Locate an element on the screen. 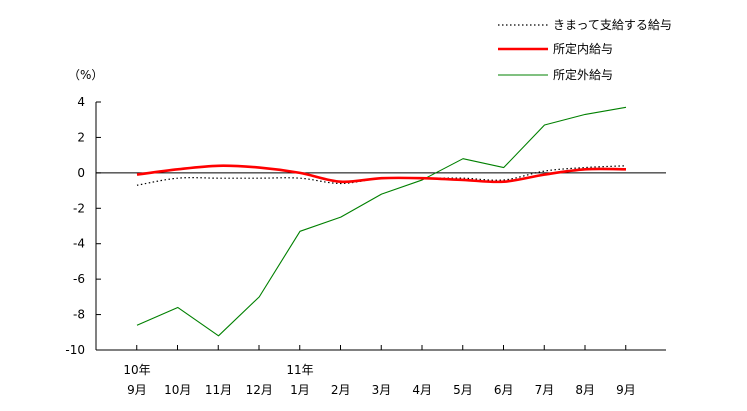  x-year-label: 10年 is located at coordinates (136, 370).